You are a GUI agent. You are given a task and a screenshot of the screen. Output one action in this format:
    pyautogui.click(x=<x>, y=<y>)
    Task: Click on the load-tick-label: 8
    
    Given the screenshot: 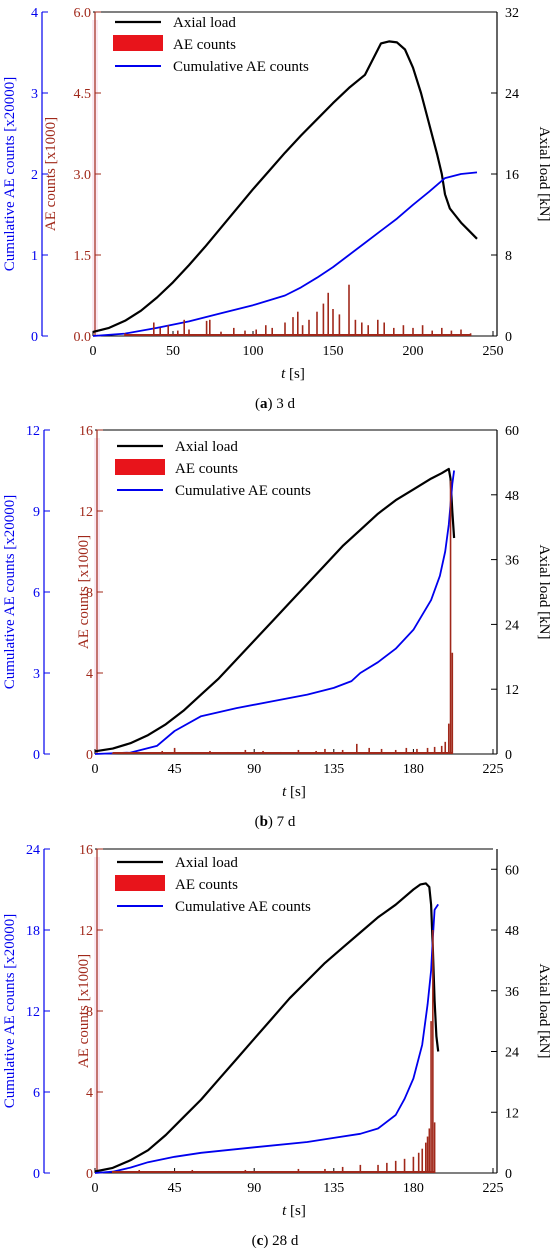 What is the action you would take?
    pyautogui.click(x=508, y=256)
    